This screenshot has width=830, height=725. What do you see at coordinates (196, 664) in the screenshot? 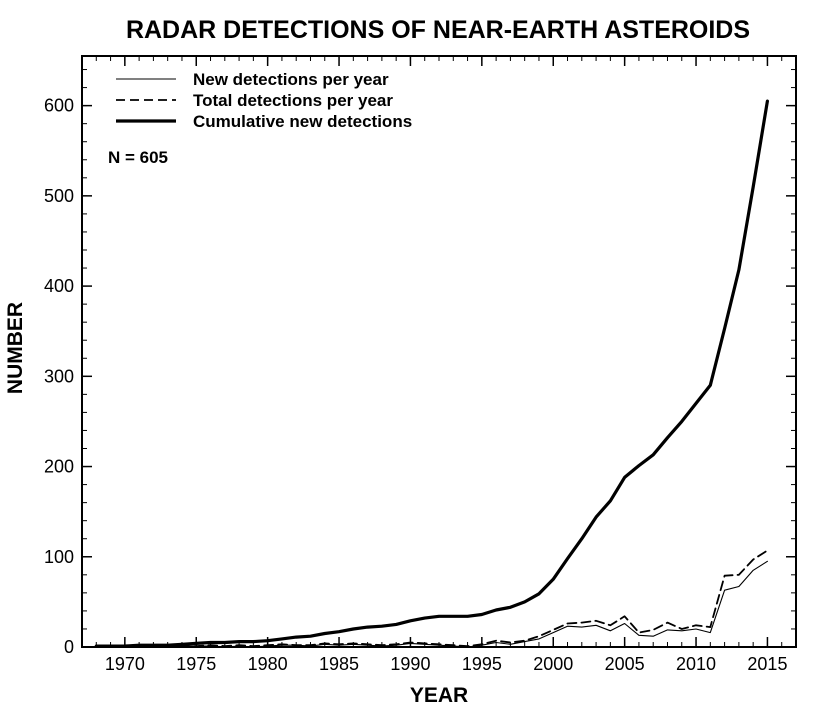
I see `x-tick-label: 1975` at bounding box center [196, 664].